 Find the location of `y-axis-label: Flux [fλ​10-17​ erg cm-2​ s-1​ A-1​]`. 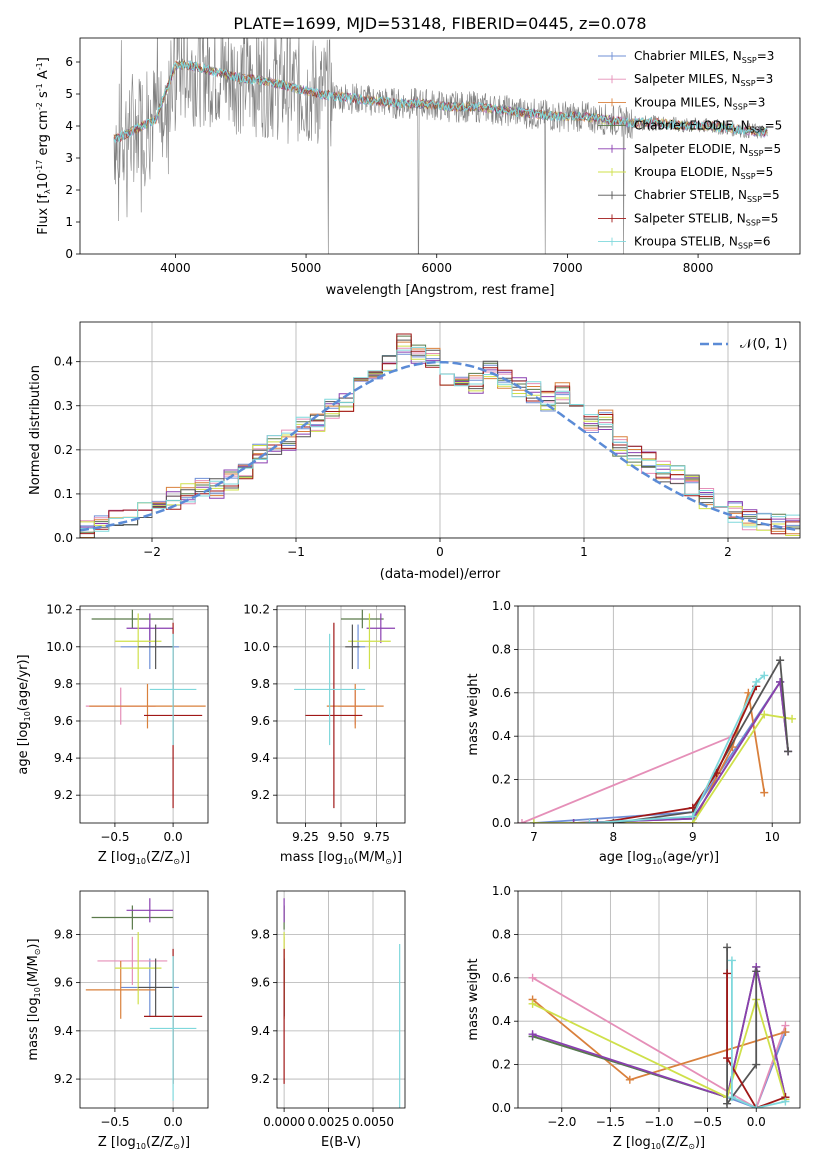

y-axis-label: Flux [fλ​10-17​ erg cm-2​ s-1​ A-1​] is located at coordinates (43, 146).